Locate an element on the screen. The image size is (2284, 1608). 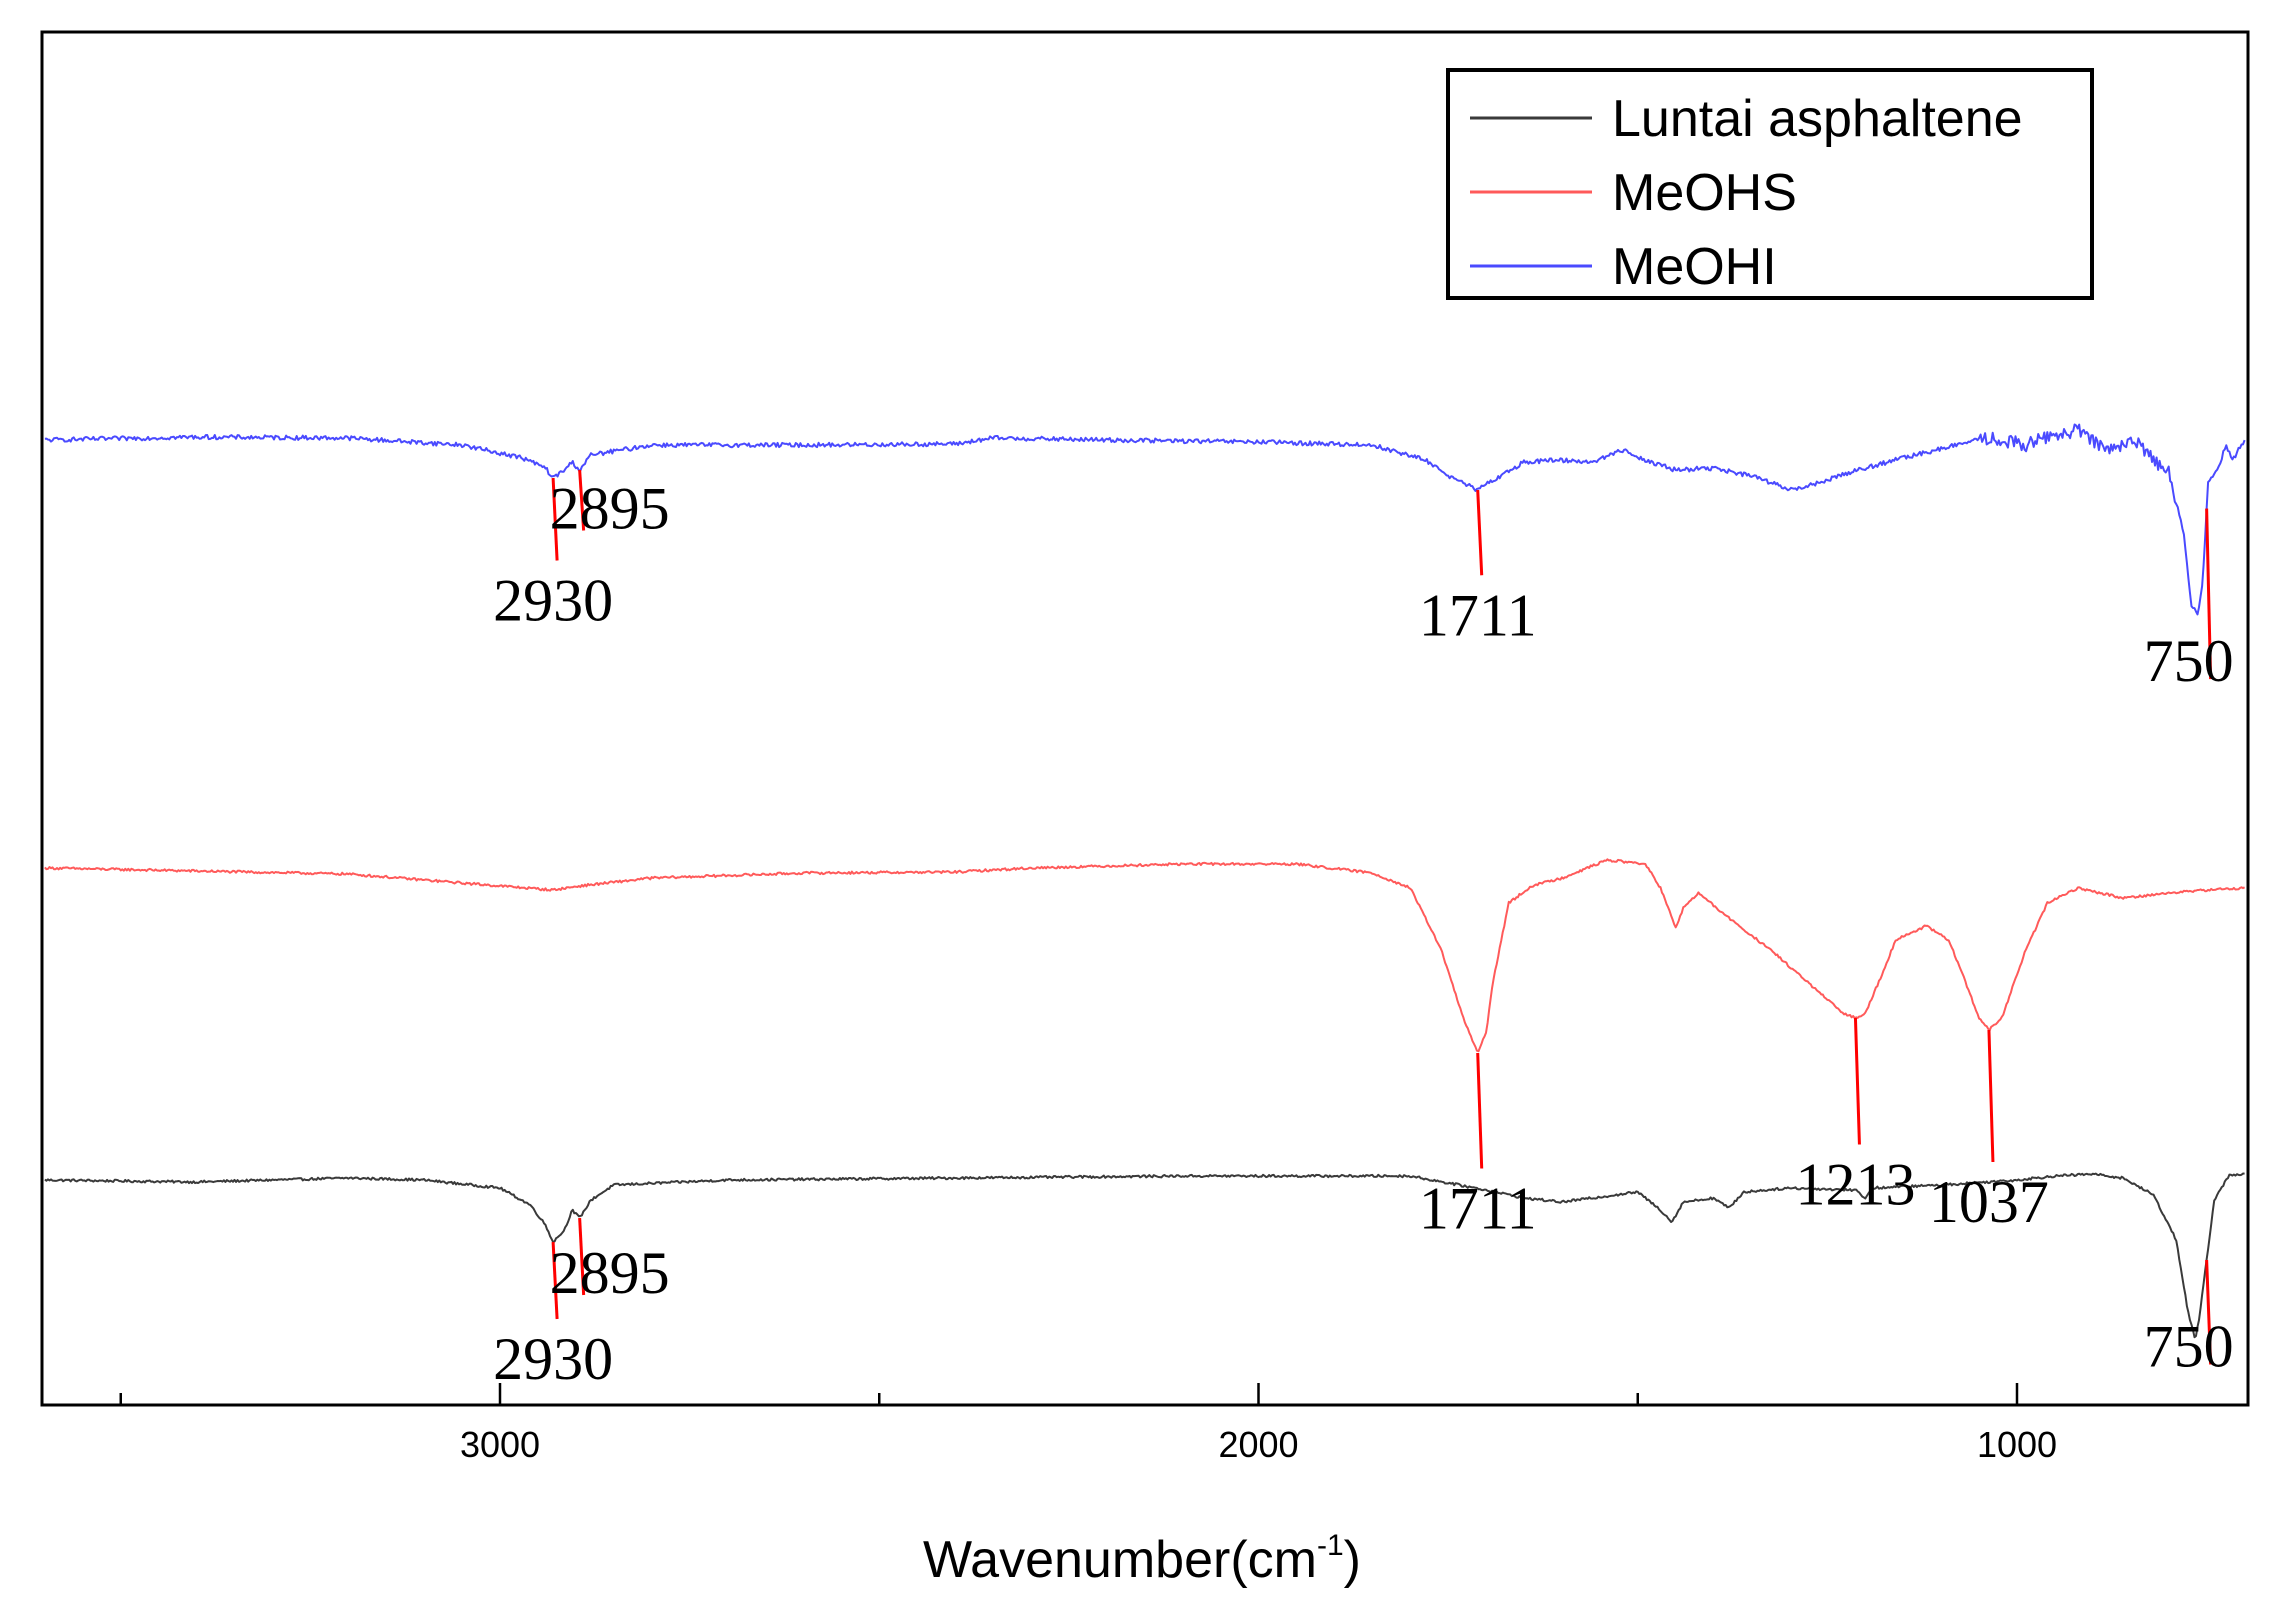
x-axis-label-main: Wavenumber(cm is located at coordinates (1120, 1560).